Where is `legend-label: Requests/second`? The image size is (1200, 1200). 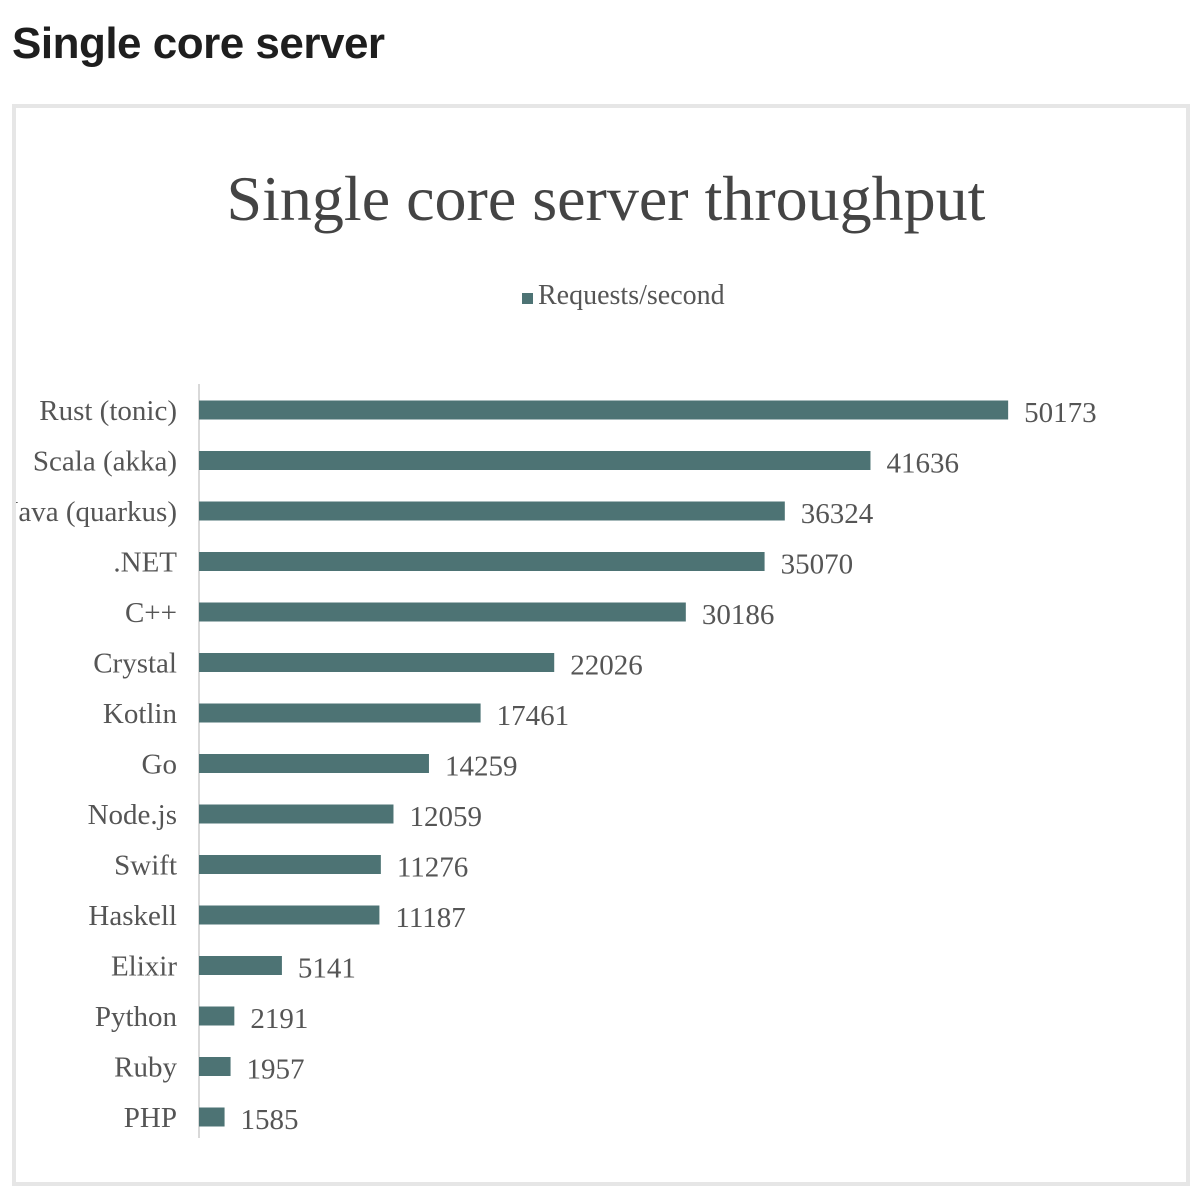 legend-label: Requests/second is located at coordinates (631, 295).